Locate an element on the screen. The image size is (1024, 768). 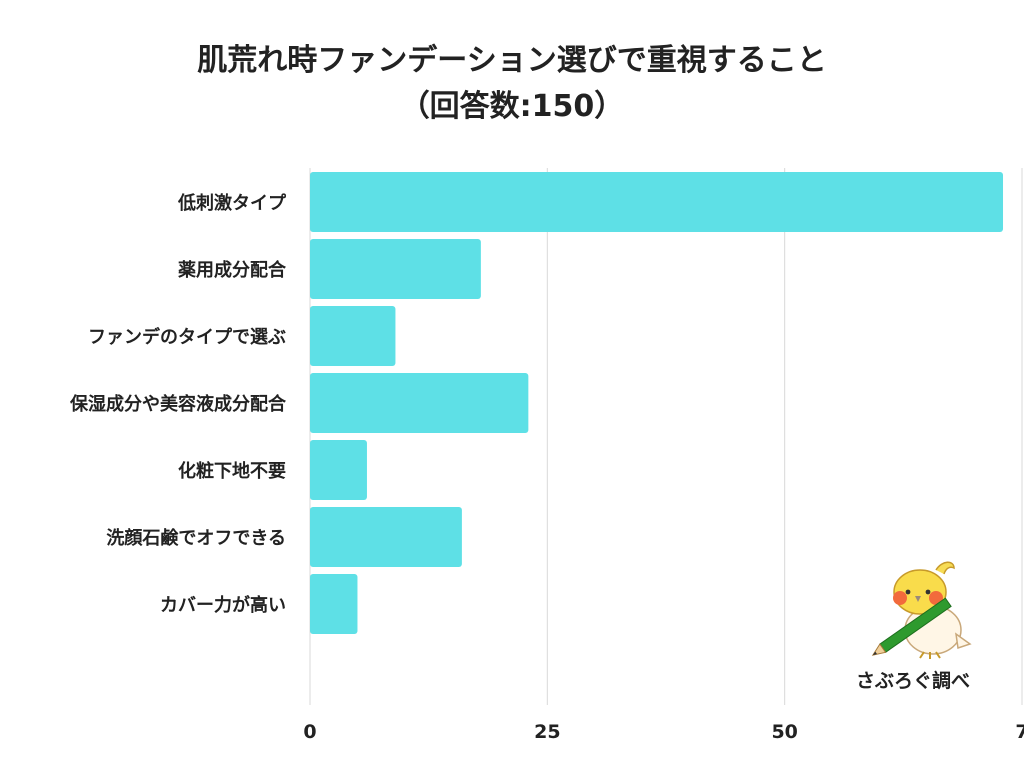
x-tick-label: 50 is located at coordinates (784, 732).